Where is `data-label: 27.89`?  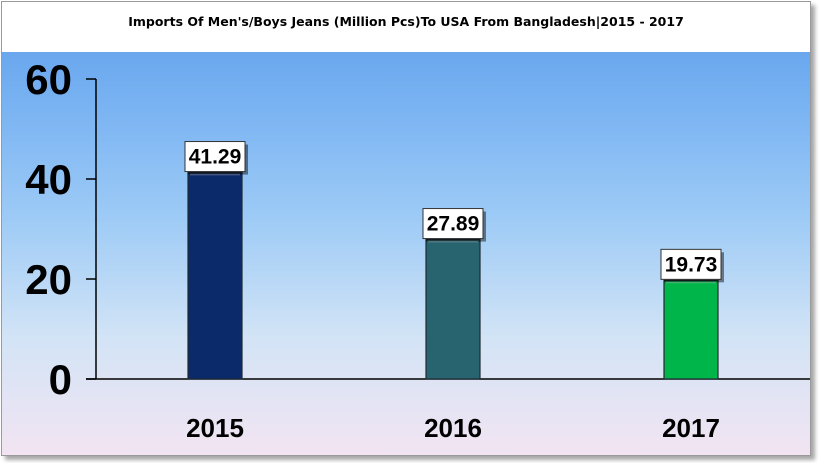 data-label: 27.89 is located at coordinates (453, 224).